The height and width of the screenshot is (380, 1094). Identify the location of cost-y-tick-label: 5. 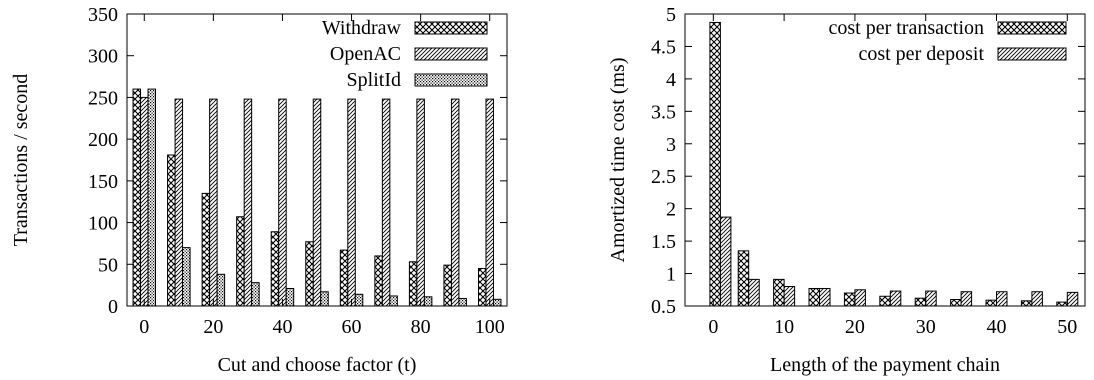
(671, 15).